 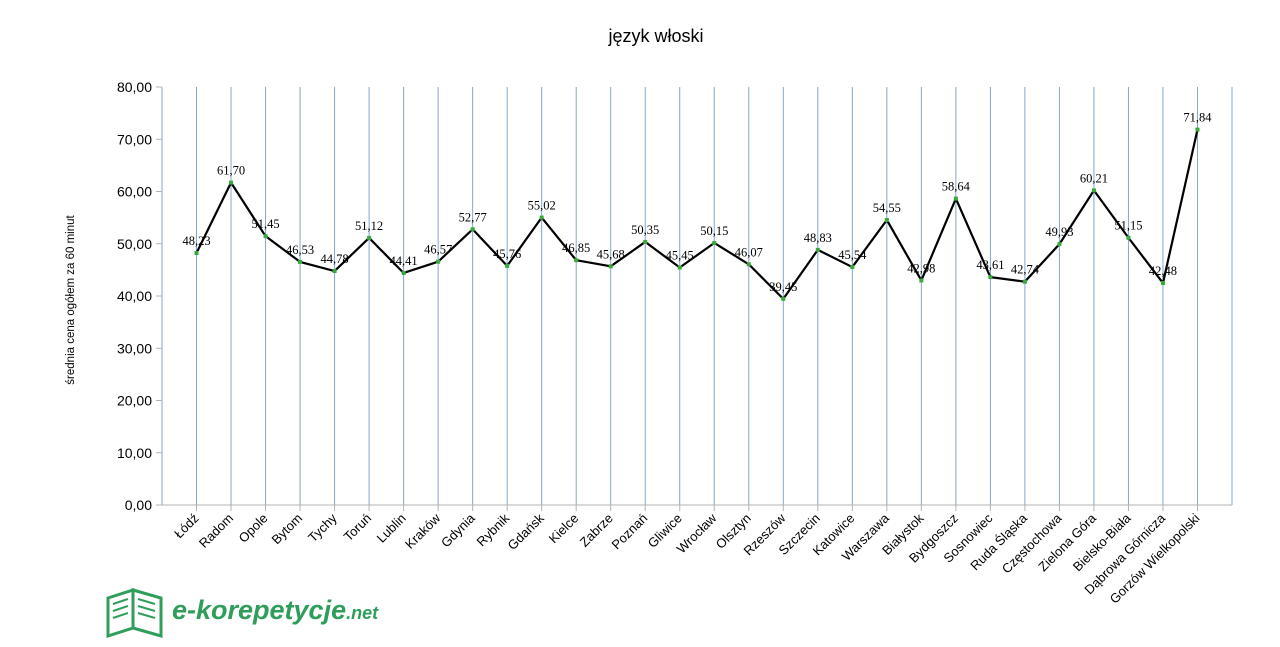 I want to click on data-label: 61,70, so click(x=231, y=171).